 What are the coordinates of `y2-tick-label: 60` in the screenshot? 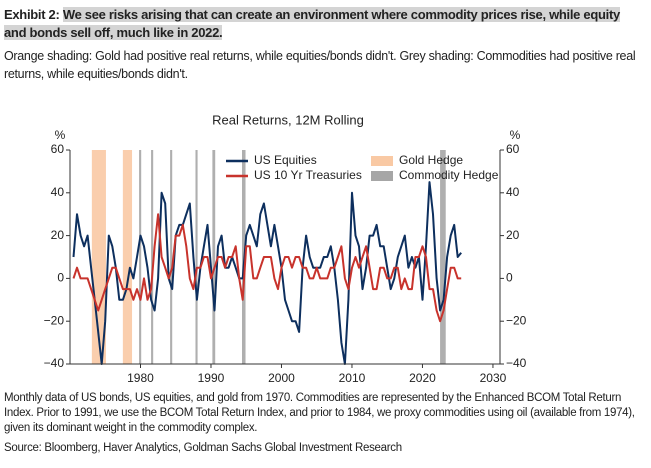 It's located at (513, 149).